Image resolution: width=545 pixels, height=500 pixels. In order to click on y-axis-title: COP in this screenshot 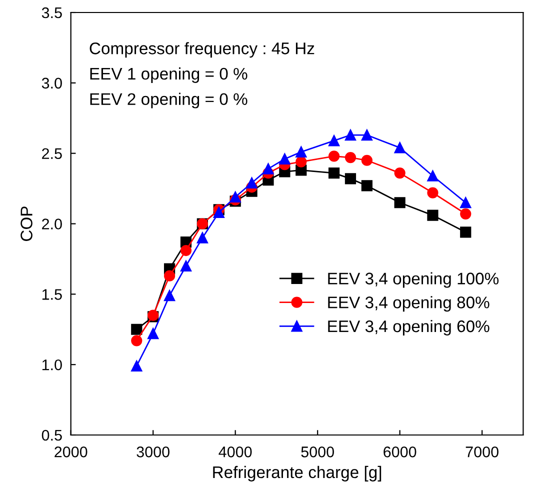, I will do `click(26, 223)`.